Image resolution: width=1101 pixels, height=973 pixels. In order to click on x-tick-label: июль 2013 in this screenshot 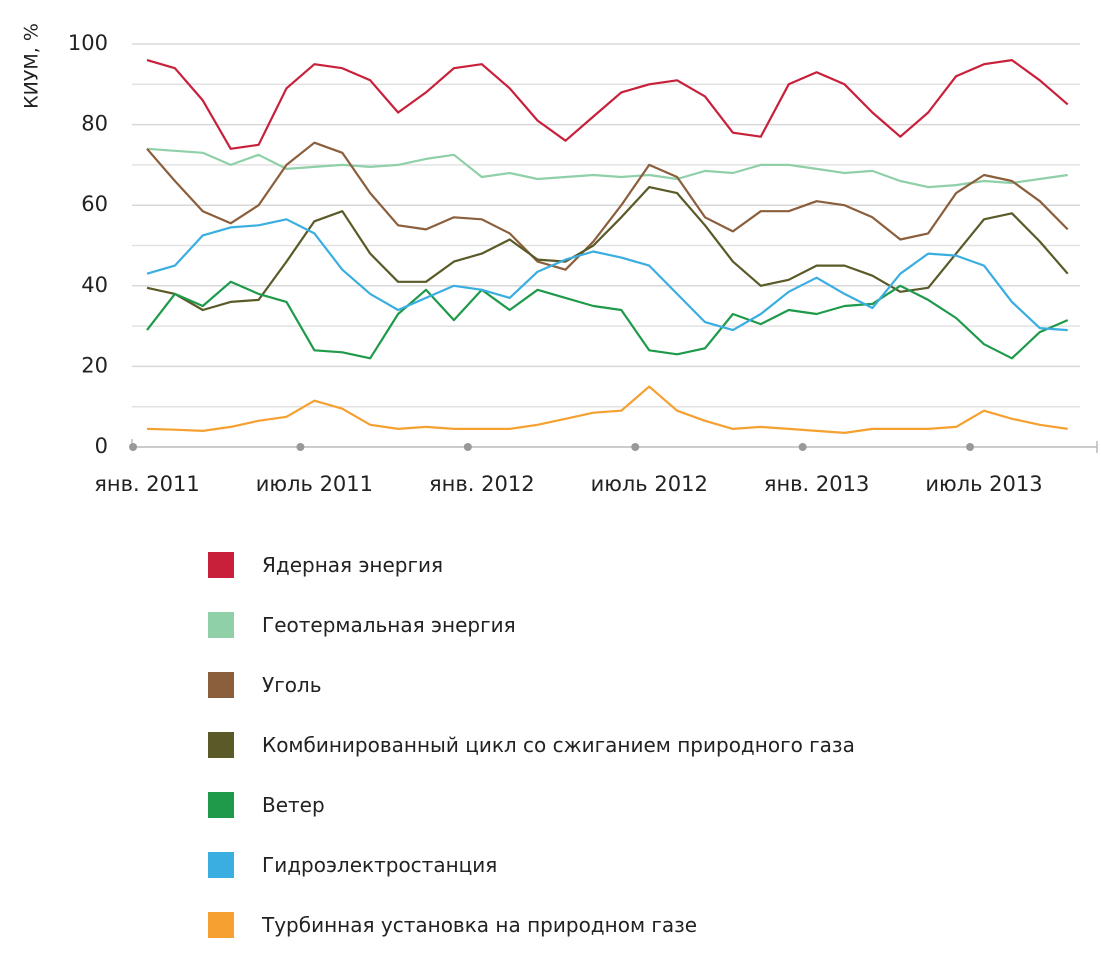, I will do `click(983, 484)`.